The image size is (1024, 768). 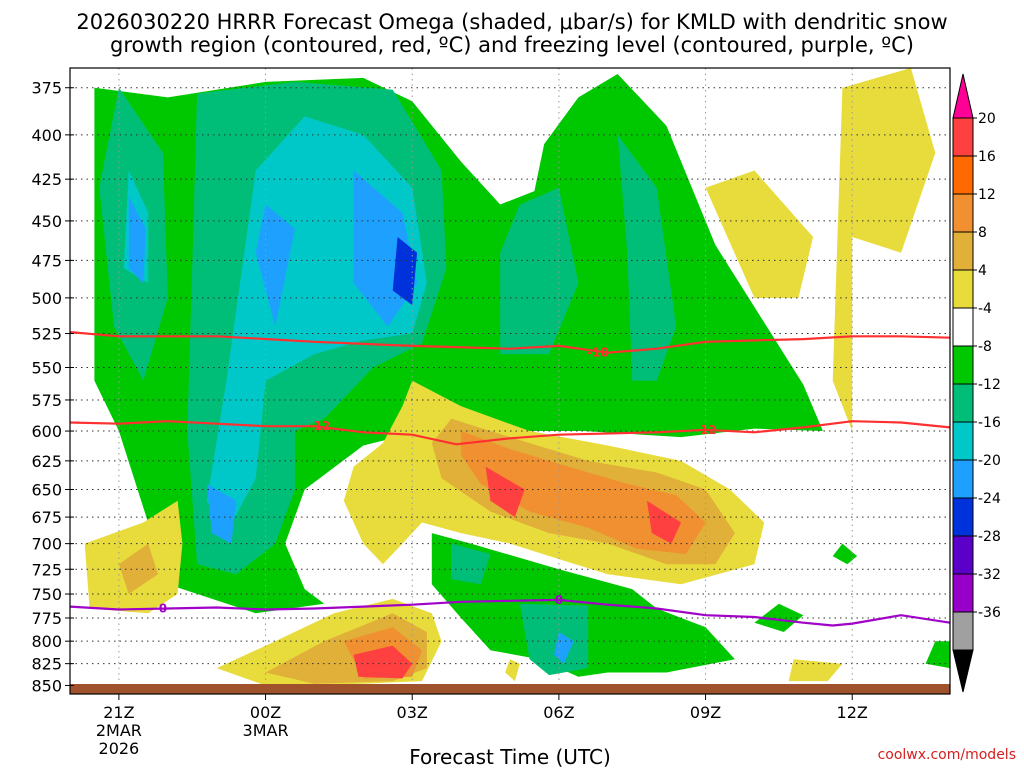 What do you see at coordinates (647, 257) in the screenshot?
I see `omega-region--12-8` at bounding box center [647, 257].